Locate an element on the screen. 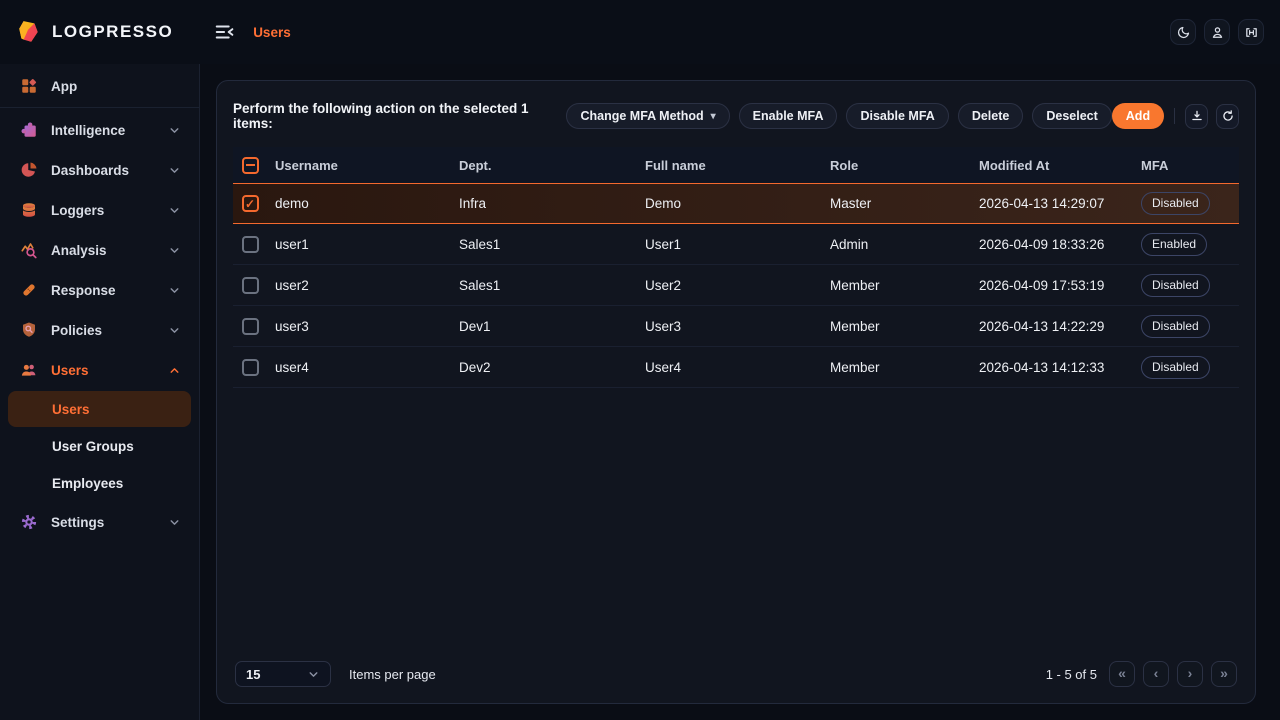 This screenshot has height=720, width=1280. last-page-button: » is located at coordinates (1224, 674).